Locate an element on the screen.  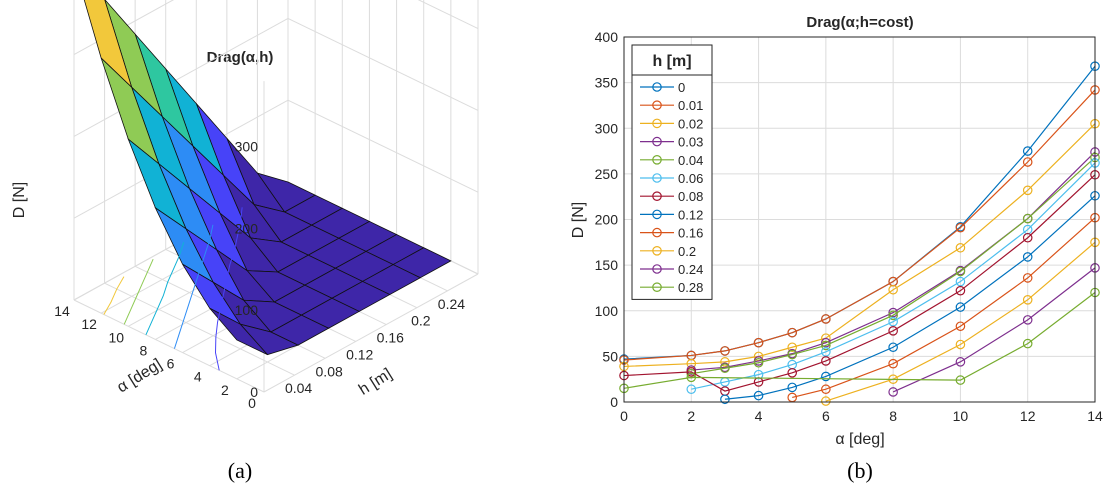
legend-entry: 0.02 is located at coordinates (690, 123).